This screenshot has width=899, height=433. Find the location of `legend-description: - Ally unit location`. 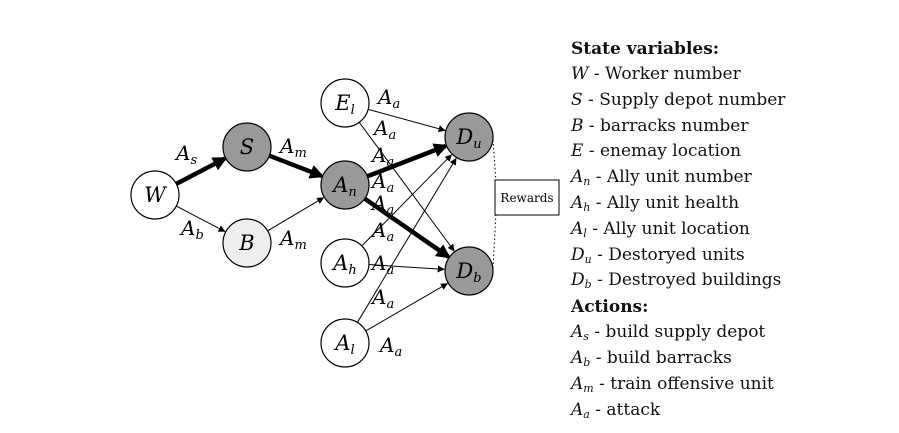

legend-description: - Ally unit location is located at coordinates (668, 228).